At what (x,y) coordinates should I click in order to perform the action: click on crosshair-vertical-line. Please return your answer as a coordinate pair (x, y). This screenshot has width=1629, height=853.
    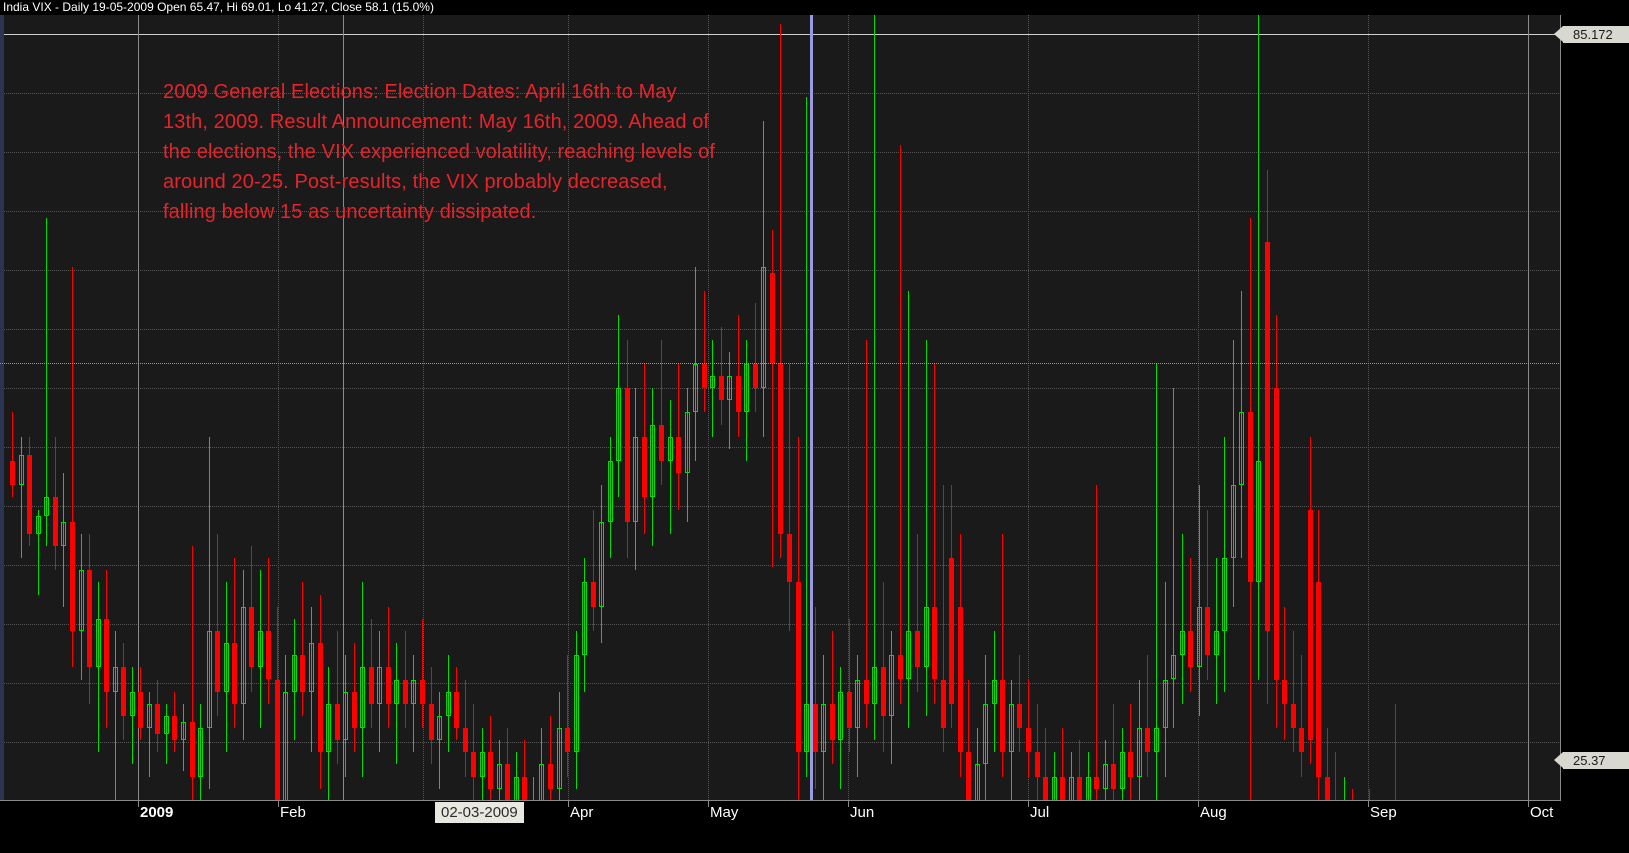
    Looking at the image, I should click on (811, 407).